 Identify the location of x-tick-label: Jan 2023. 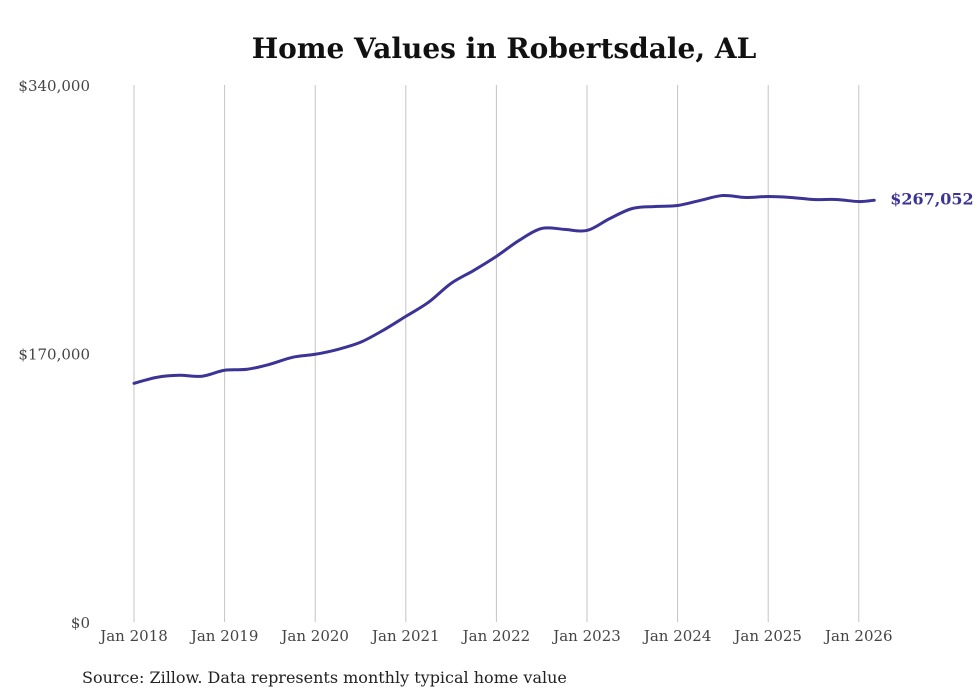
(586, 636).